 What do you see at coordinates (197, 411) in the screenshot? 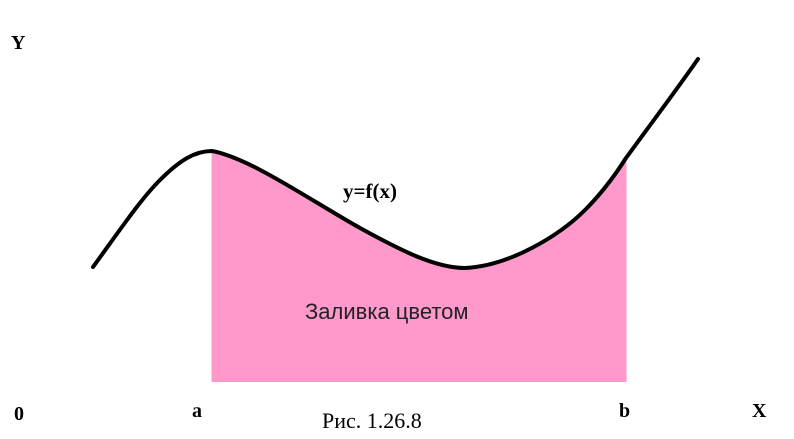
I see `a-label: a` at bounding box center [197, 411].